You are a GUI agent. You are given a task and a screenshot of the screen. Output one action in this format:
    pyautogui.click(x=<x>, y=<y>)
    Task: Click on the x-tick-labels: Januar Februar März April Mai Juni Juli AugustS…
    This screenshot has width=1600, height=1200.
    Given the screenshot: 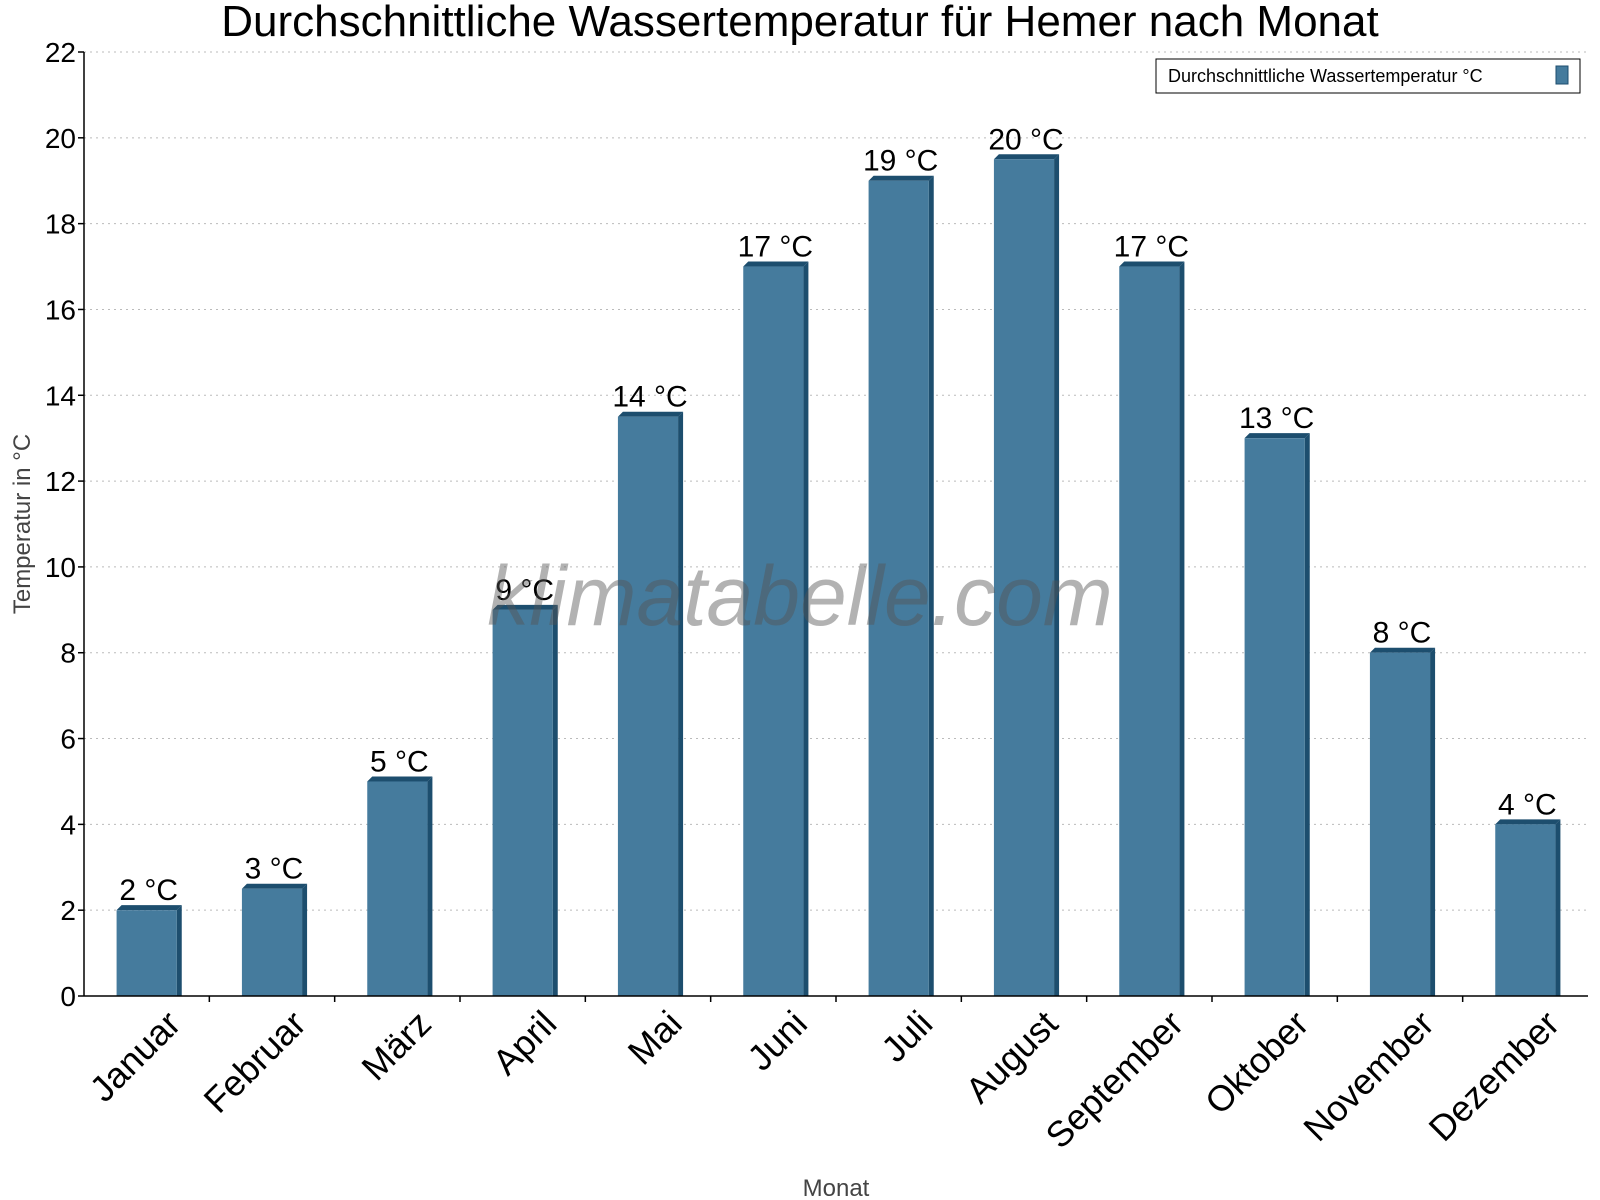 What is the action you would take?
    pyautogui.click(x=824, y=1080)
    